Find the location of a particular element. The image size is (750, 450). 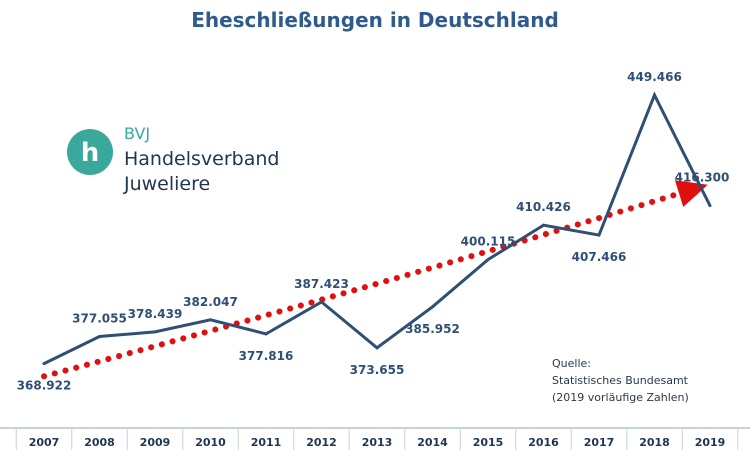

chart-title: Eheschließungen in Deutschland is located at coordinates (375, 20).